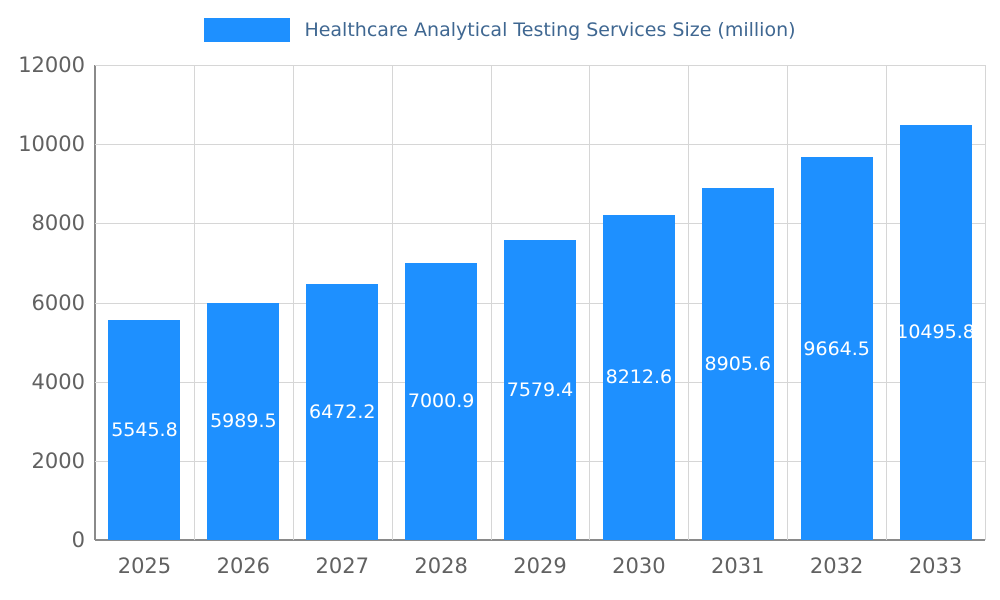  I want to click on y-tick-label: 12000, so click(51, 65).